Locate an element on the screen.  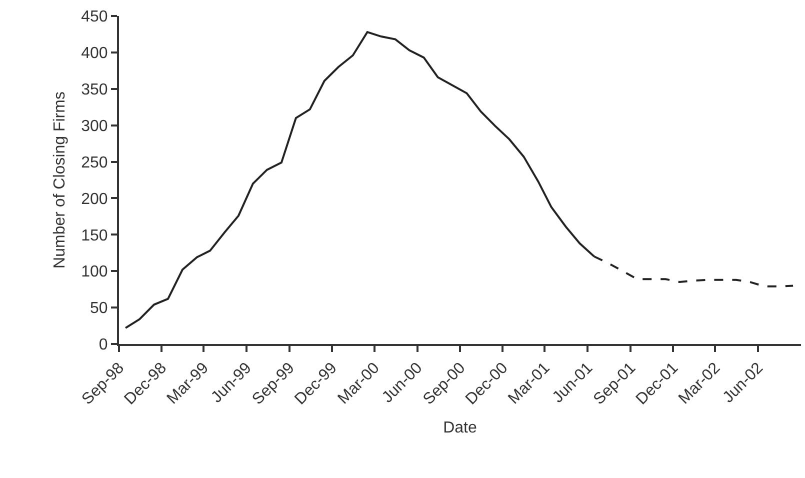
y-tick-label: 50 is located at coordinates (99, 309).